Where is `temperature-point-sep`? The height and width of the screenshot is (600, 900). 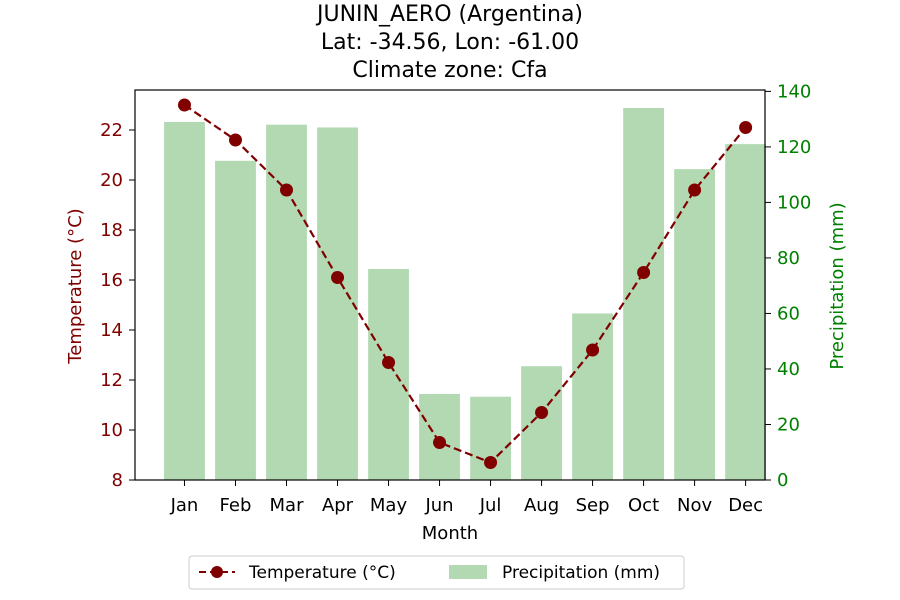
temperature-point-sep is located at coordinates (593, 350).